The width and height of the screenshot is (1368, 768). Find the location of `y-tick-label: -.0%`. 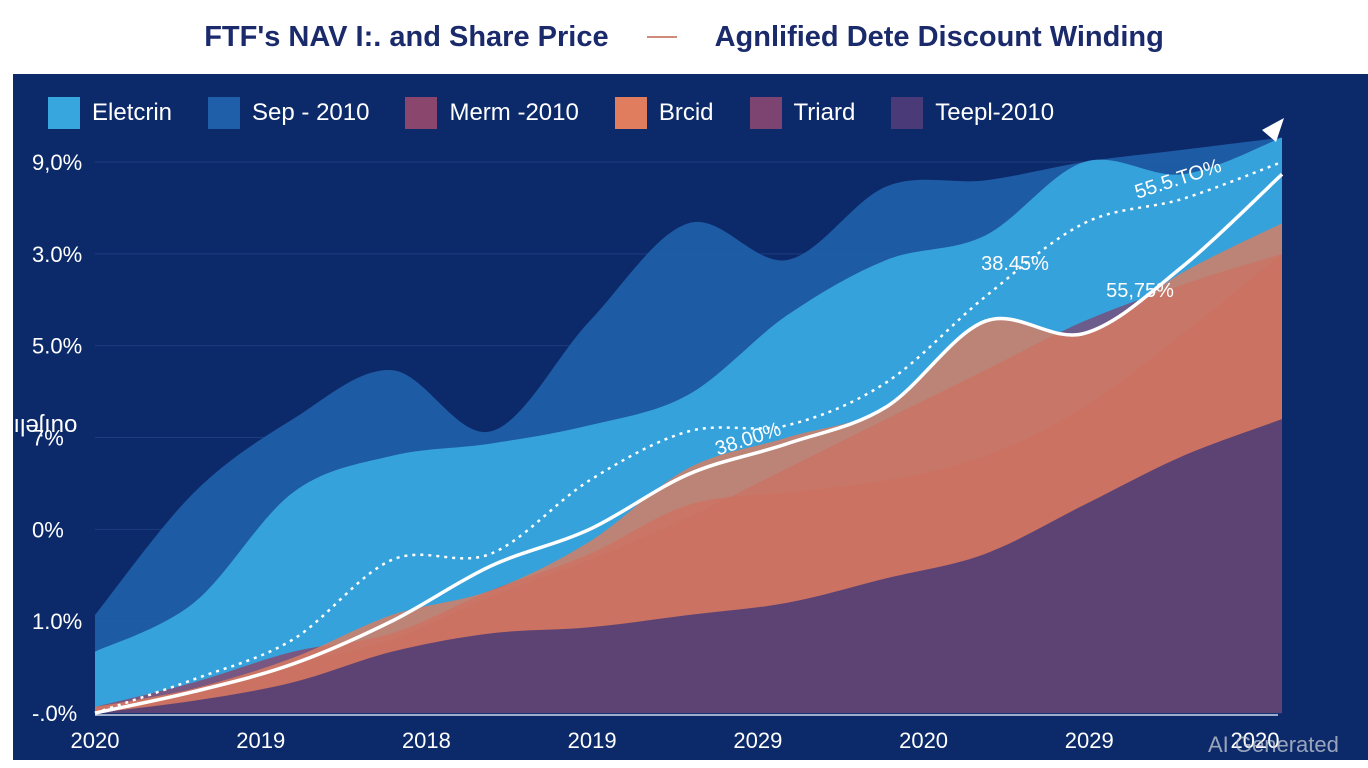

y-tick-label: -.0% is located at coordinates (54, 713).